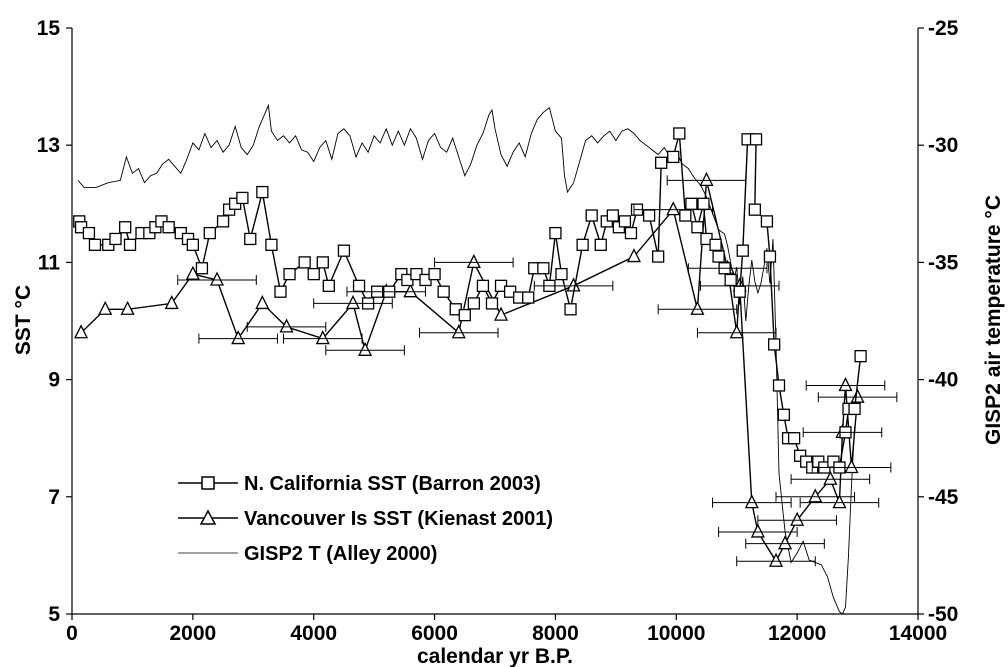 This screenshot has height=667, width=1008. I want to click on x-tick-label: 14000, so click(918, 633).